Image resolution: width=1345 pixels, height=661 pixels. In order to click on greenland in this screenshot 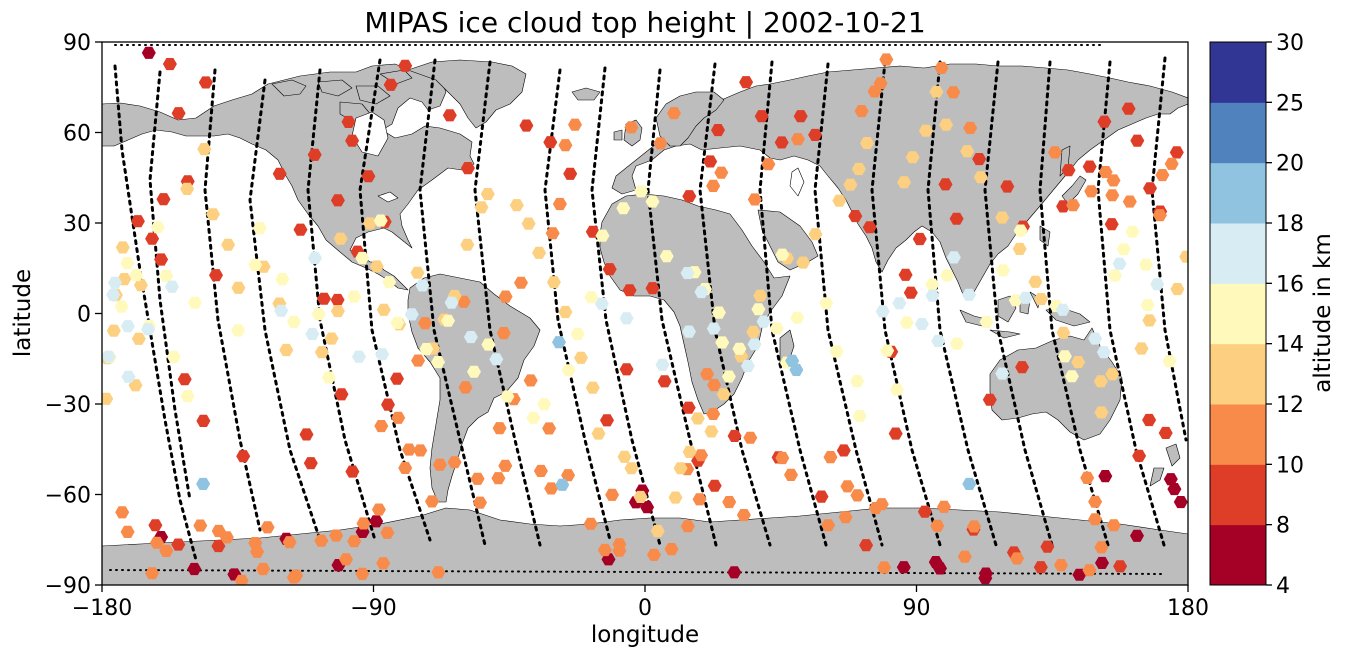, I will do `click(467, 94)`.